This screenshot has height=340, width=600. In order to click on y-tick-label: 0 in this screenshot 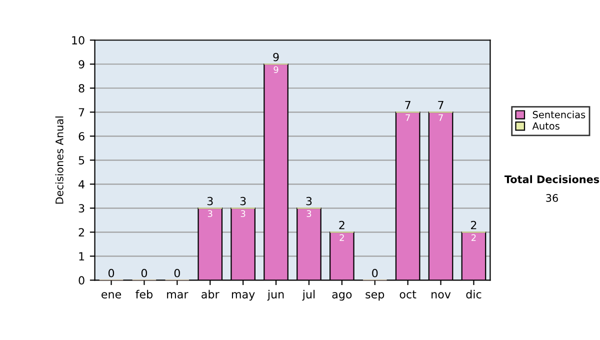, I will do `click(81, 280)`.